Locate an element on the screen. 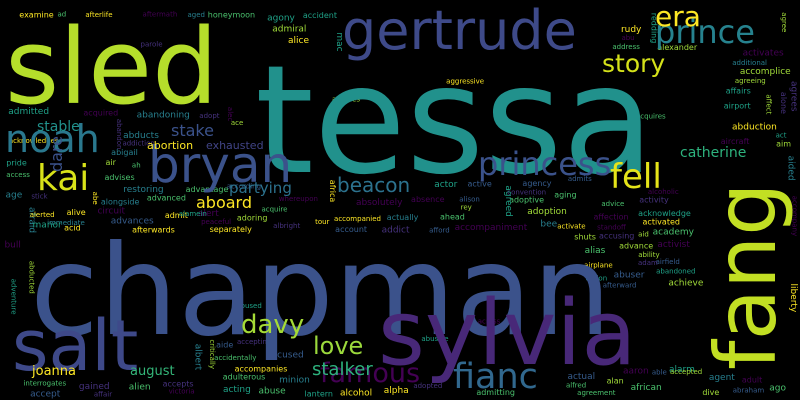  word-dare: dare is located at coordinates (56, 154).